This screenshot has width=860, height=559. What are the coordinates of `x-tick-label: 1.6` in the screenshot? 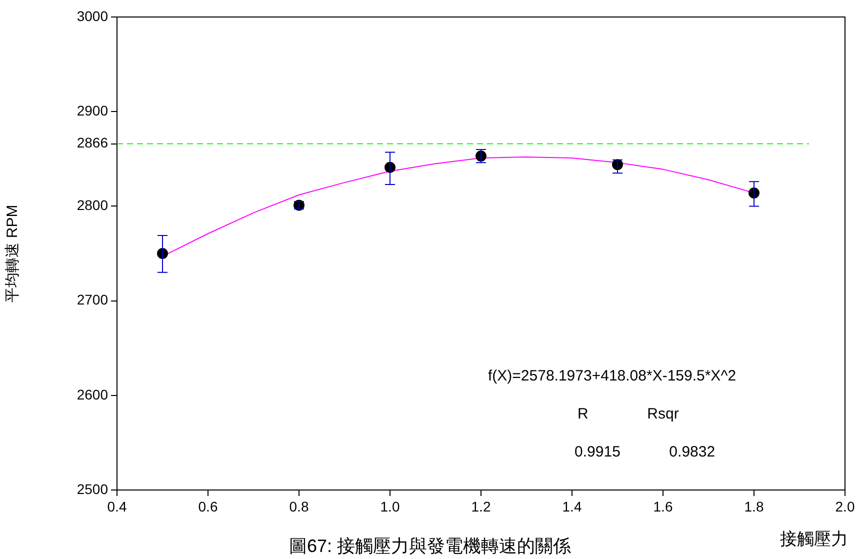 It's located at (663, 506).